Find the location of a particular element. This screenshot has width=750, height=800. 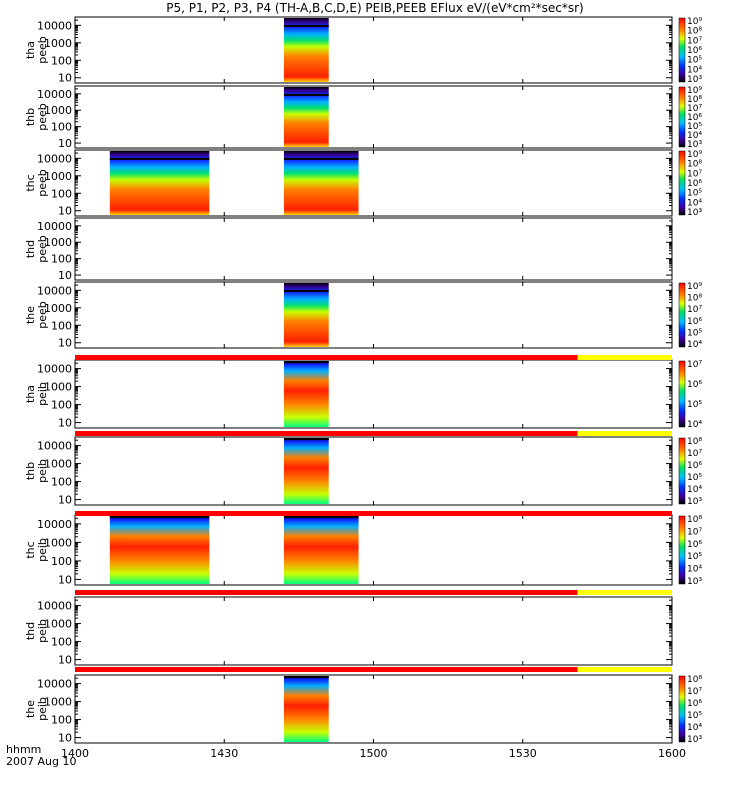

panel-label-probe: thb is located at coordinates (30, 471).